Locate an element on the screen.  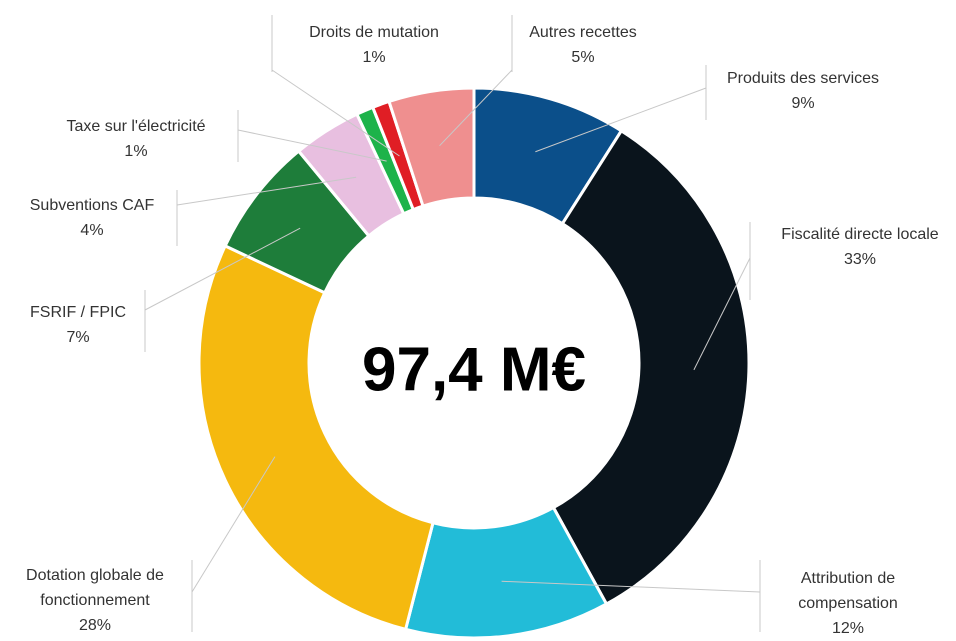
slice-label: Dotation globale de fonctionnement 28% is located at coordinates (95, 600).